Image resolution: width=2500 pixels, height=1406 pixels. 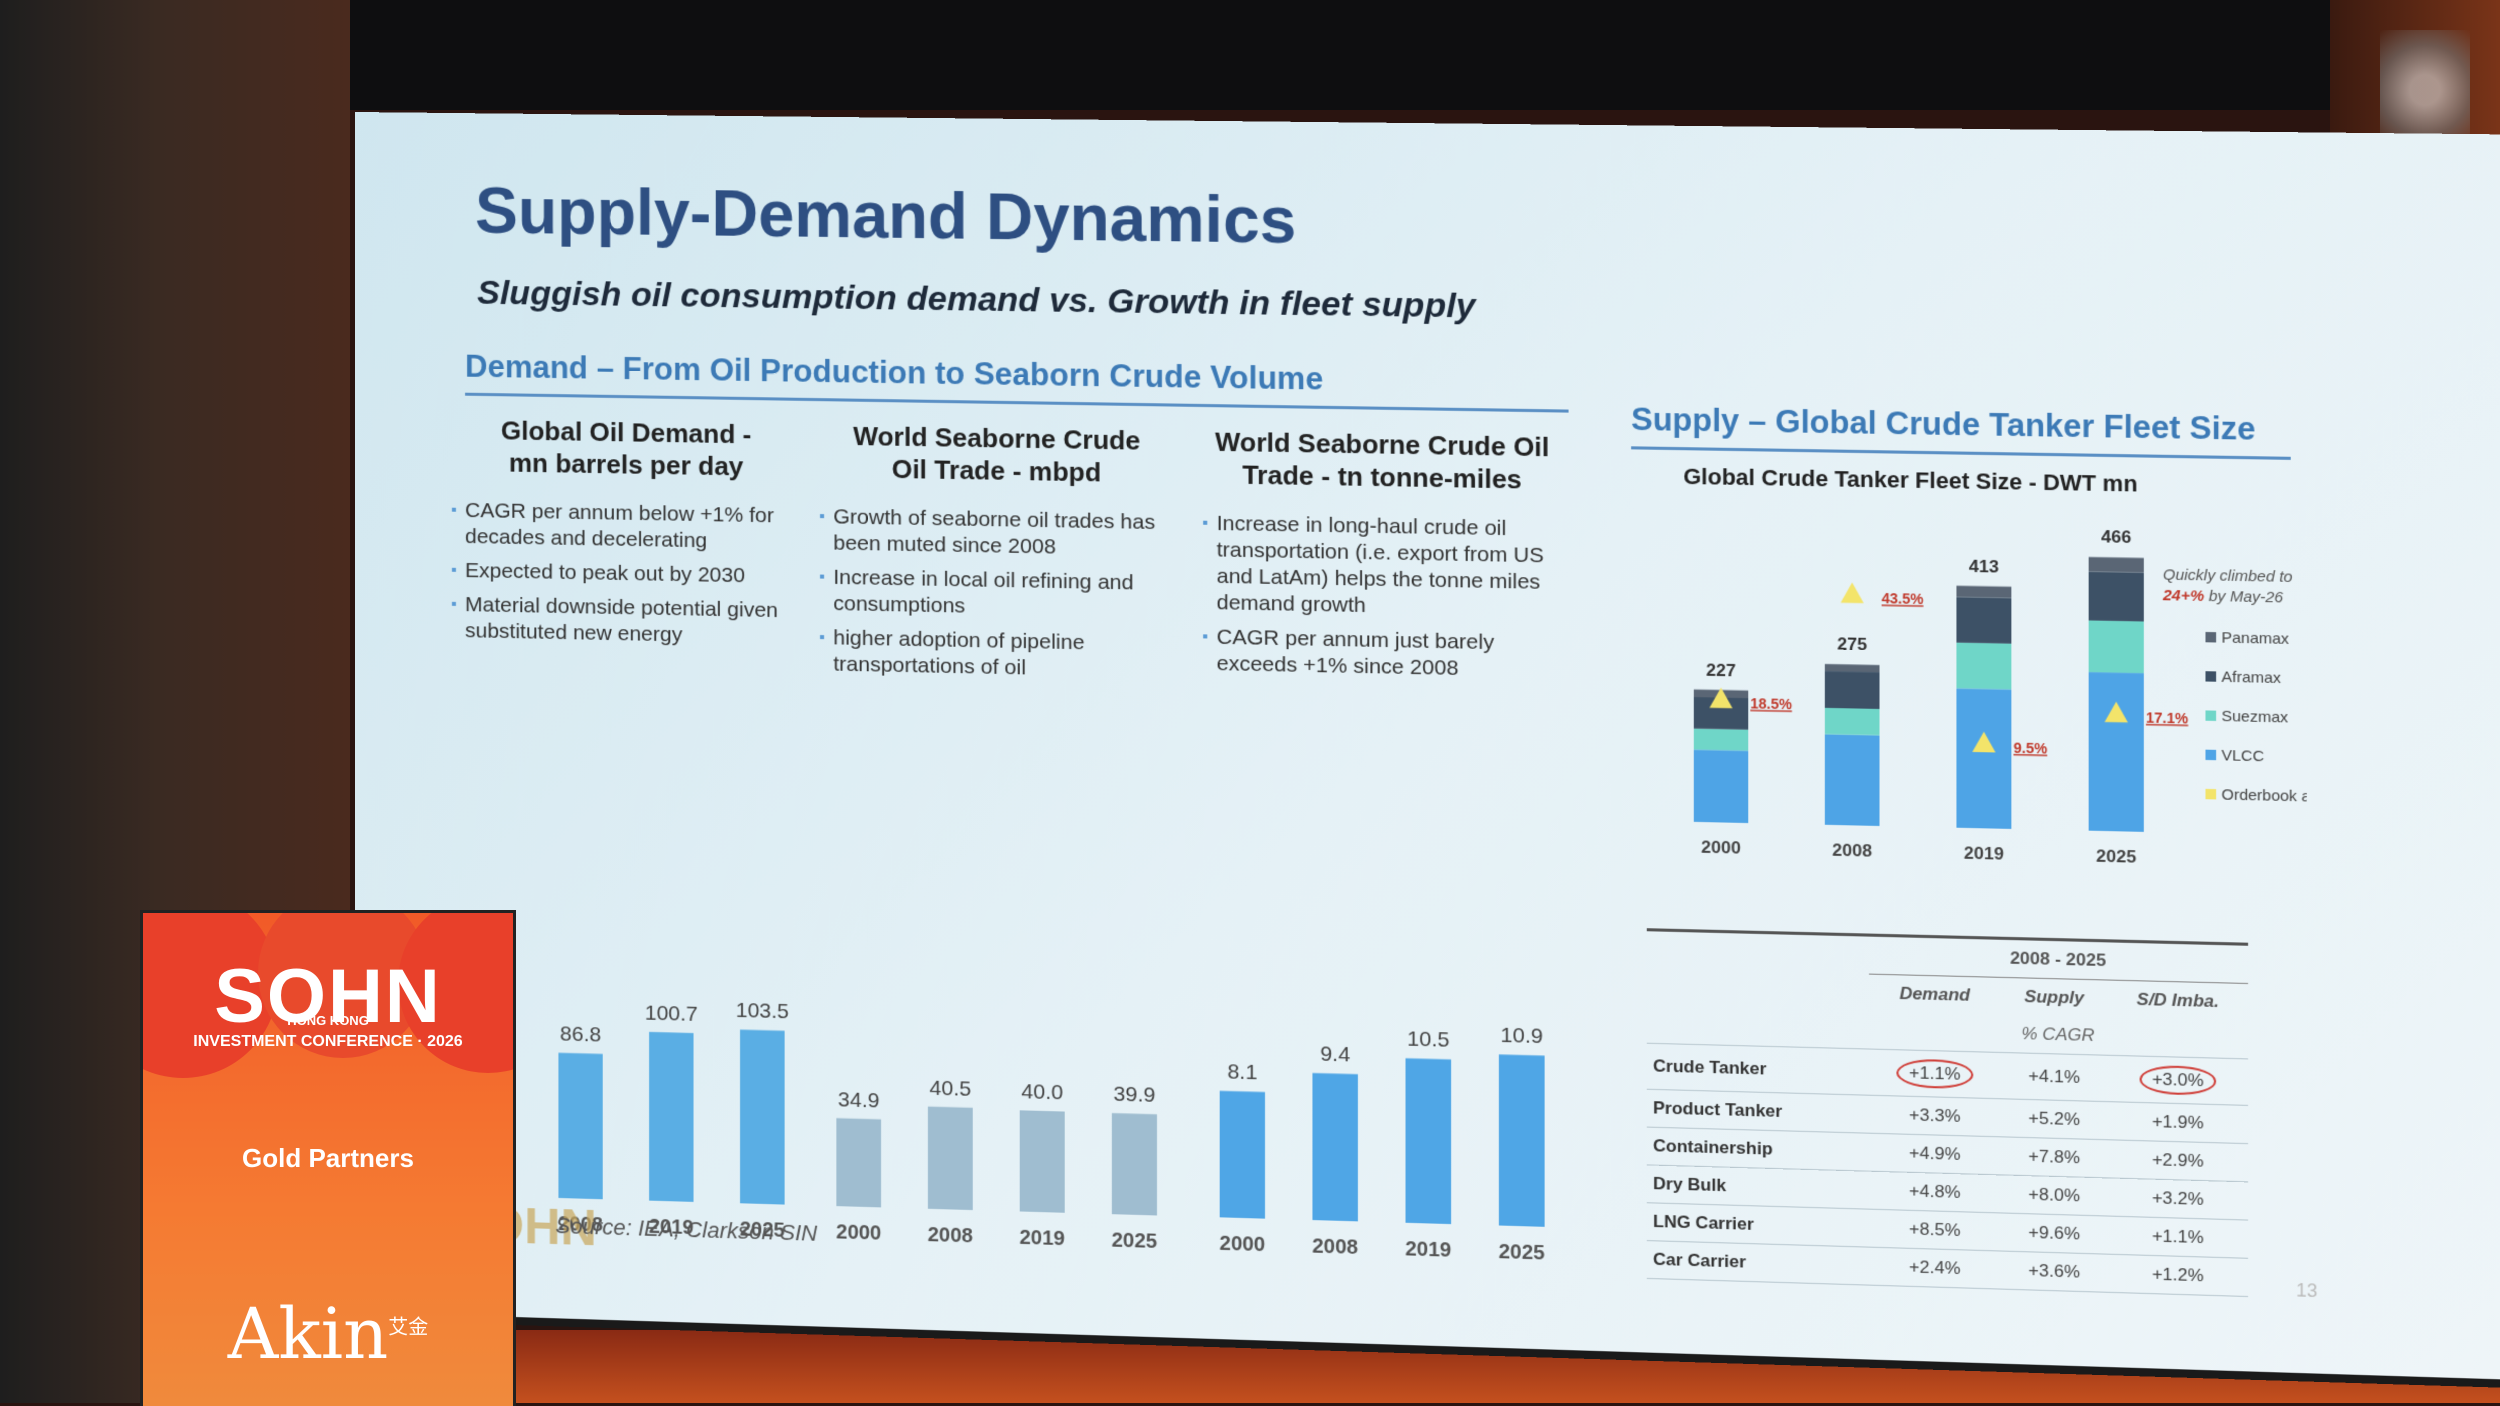 What do you see at coordinates (1934, 1154) in the screenshot?
I see `demand-cell: +4.9%` at bounding box center [1934, 1154].